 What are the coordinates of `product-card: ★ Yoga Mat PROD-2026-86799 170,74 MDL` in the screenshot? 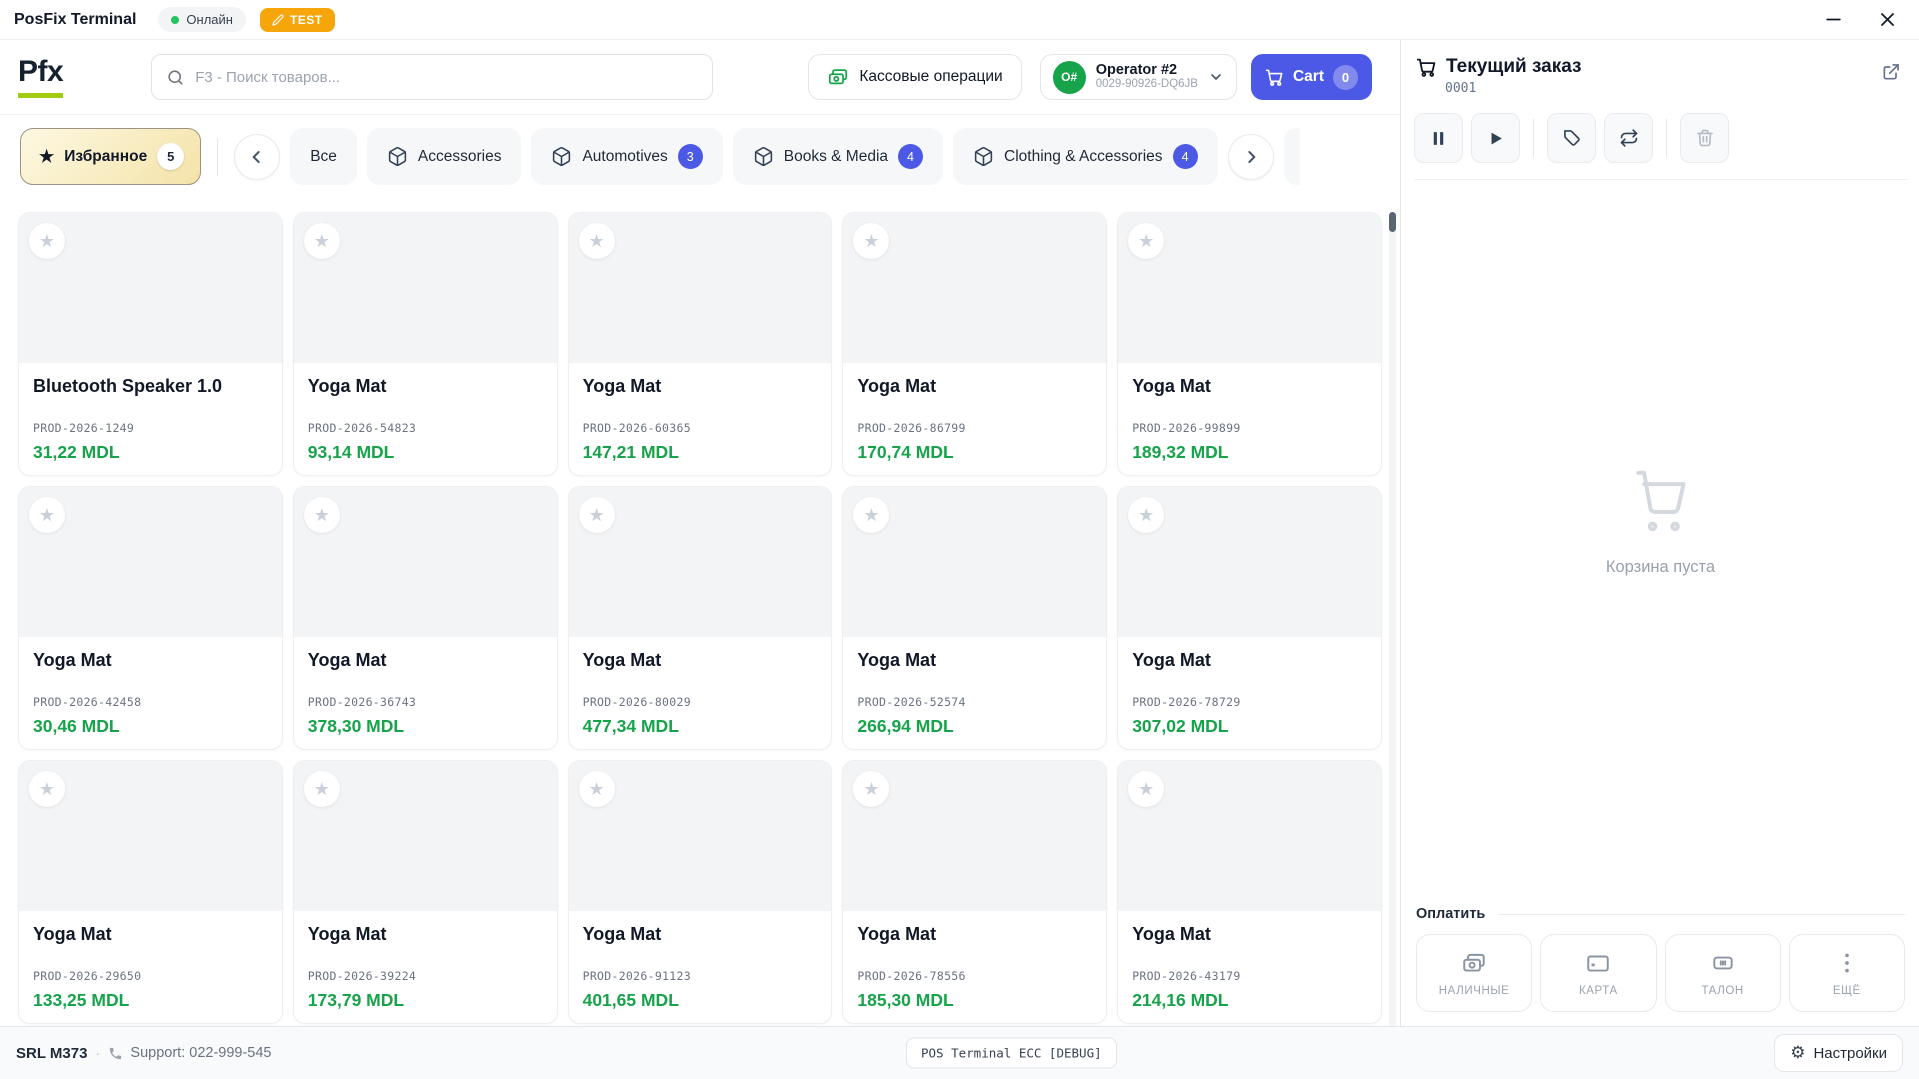 It's located at (975, 344).